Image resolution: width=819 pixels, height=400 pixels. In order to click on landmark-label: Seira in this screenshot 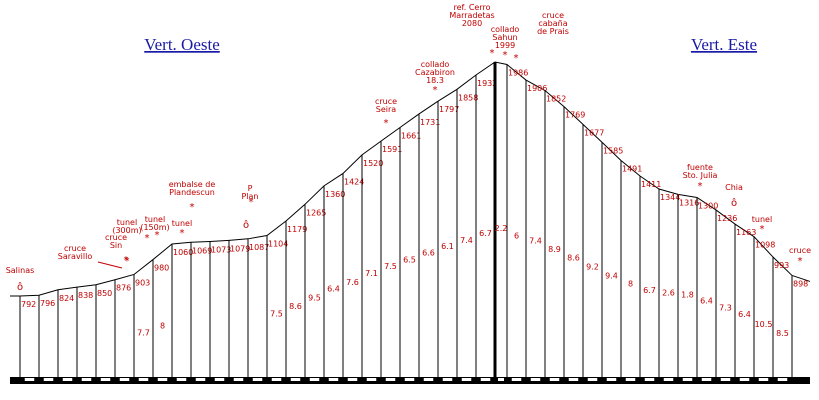, I will do `click(386, 109)`.